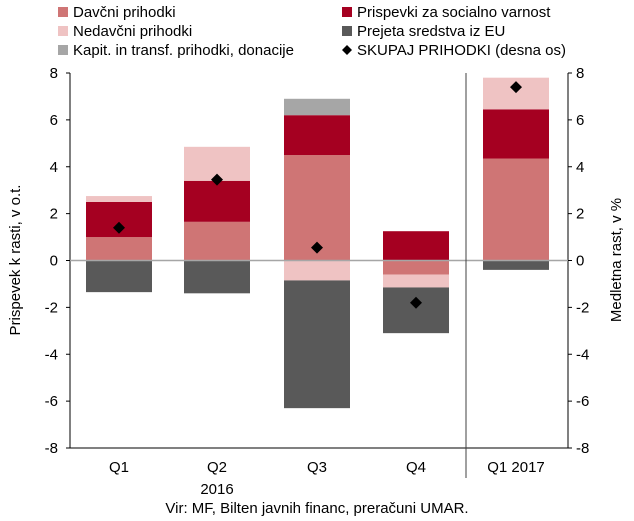 The width and height of the screenshot is (634, 521). Describe the element at coordinates (54, 120) in the screenshot. I see `y-tick-label-left: 6` at that location.